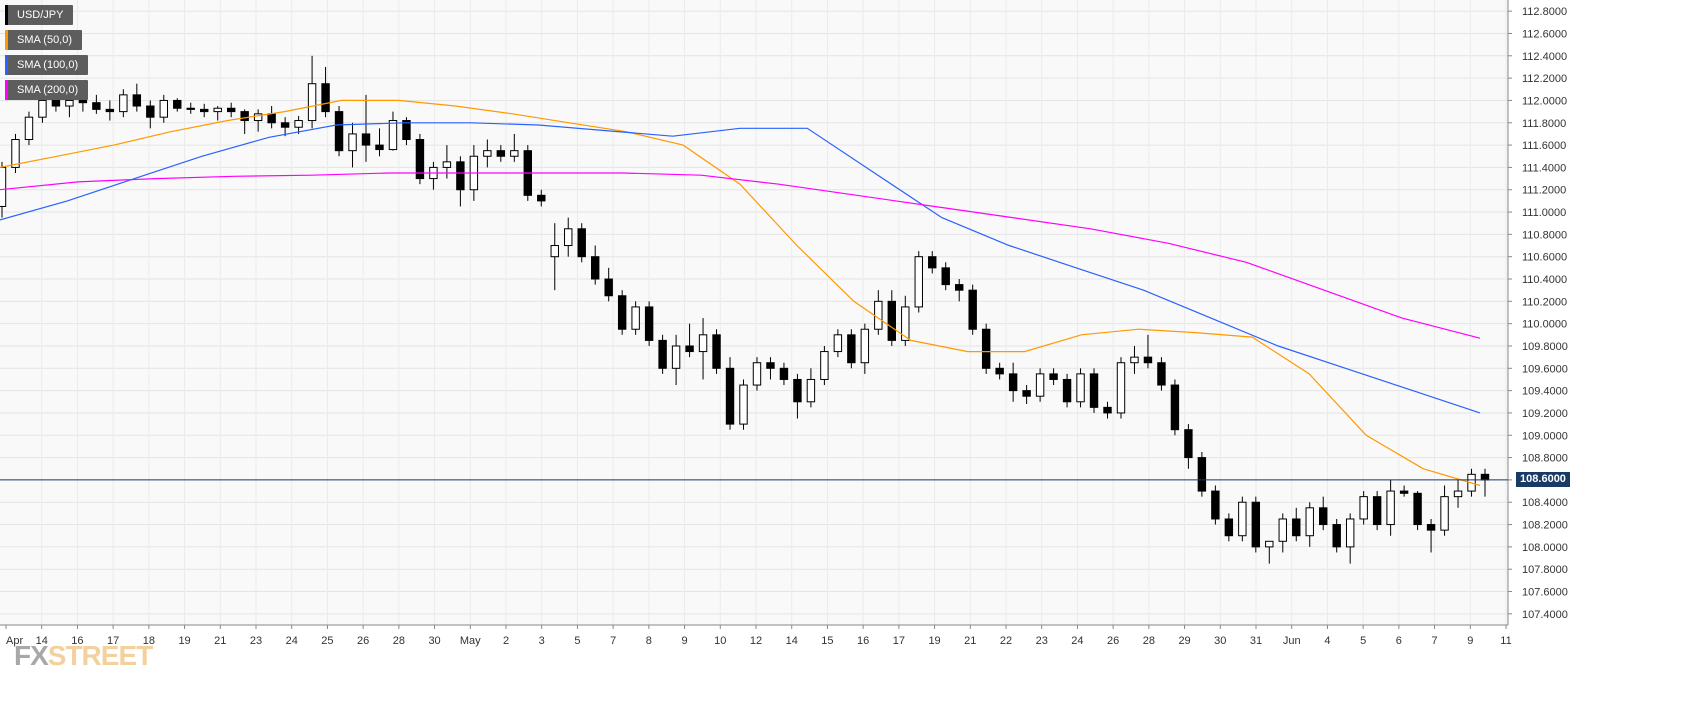 Image resolution: width=1707 pixels, height=717 pixels. Describe the element at coordinates (6, 65) in the screenshot. I see `legend-swatch-sma100` at that location.